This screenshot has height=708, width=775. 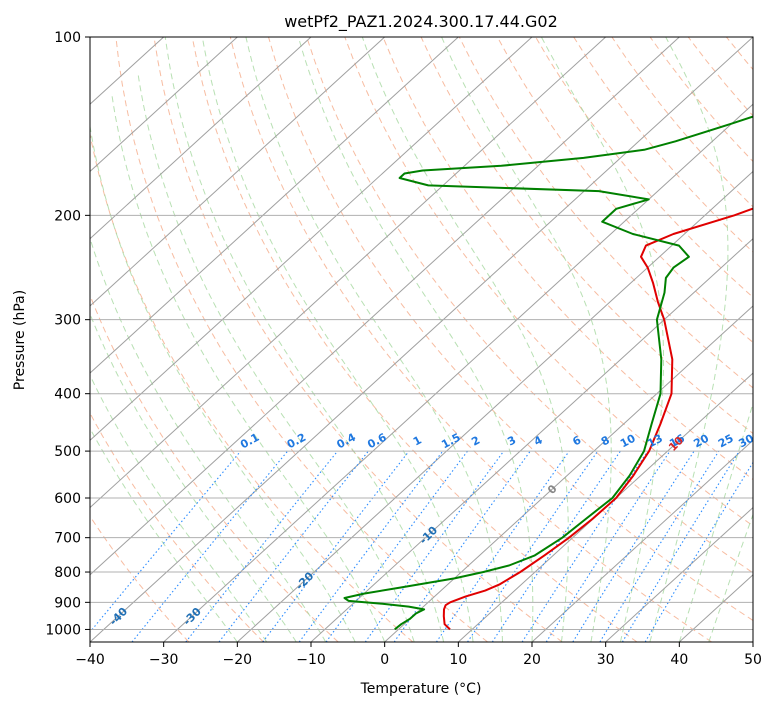 I want to click on y-tick-label: 600, so click(x=67, y=499).